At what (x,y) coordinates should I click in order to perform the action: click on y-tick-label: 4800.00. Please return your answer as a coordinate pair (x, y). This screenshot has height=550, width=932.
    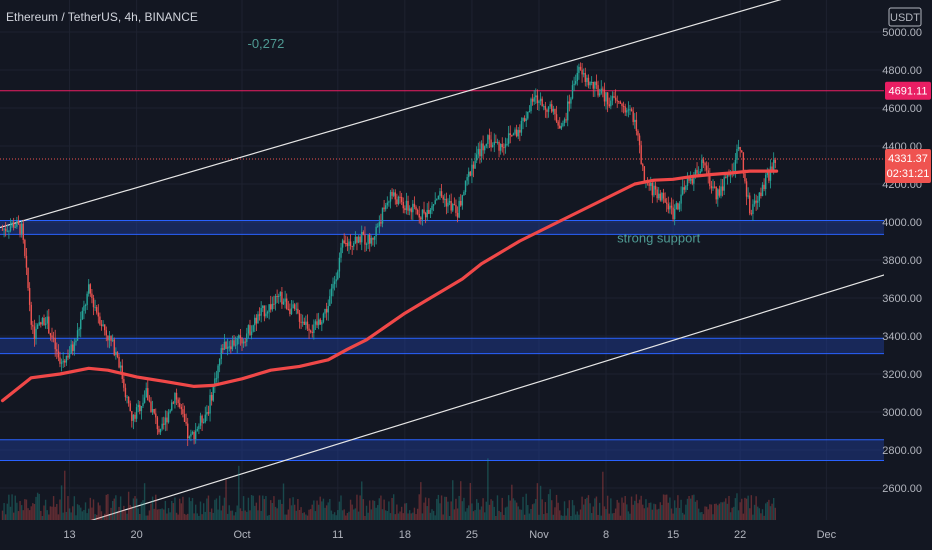
    Looking at the image, I should click on (902, 71).